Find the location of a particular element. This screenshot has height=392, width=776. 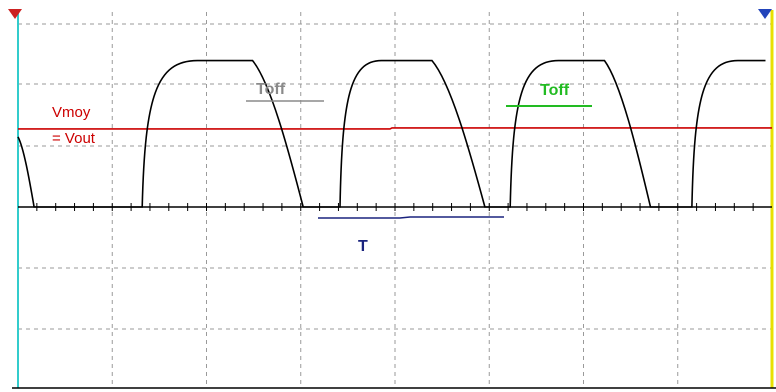

toff-green-label: Toff is located at coordinates (555, 90).